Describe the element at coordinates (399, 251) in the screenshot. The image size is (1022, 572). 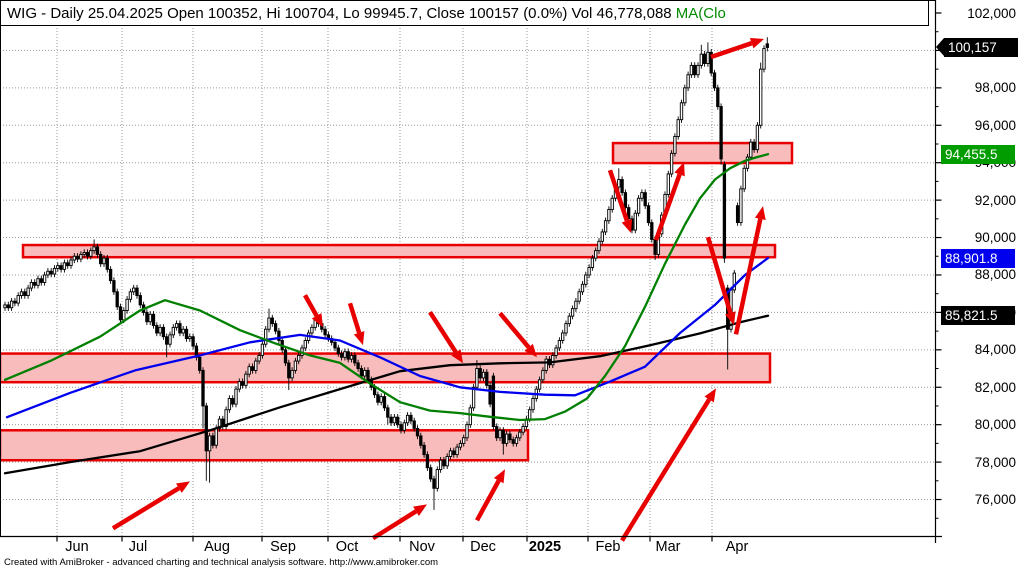
I see `zone-resistance-may-2024` at that location.